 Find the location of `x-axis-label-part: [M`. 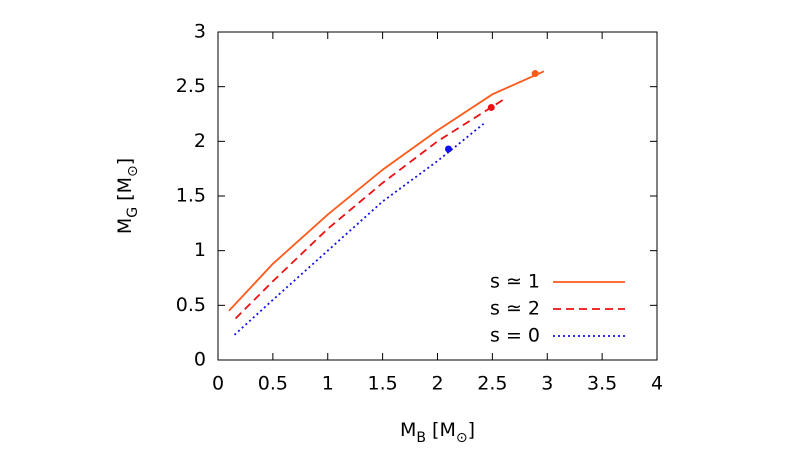

x-axis-label-part: [M is located at coordinates (441, 430).